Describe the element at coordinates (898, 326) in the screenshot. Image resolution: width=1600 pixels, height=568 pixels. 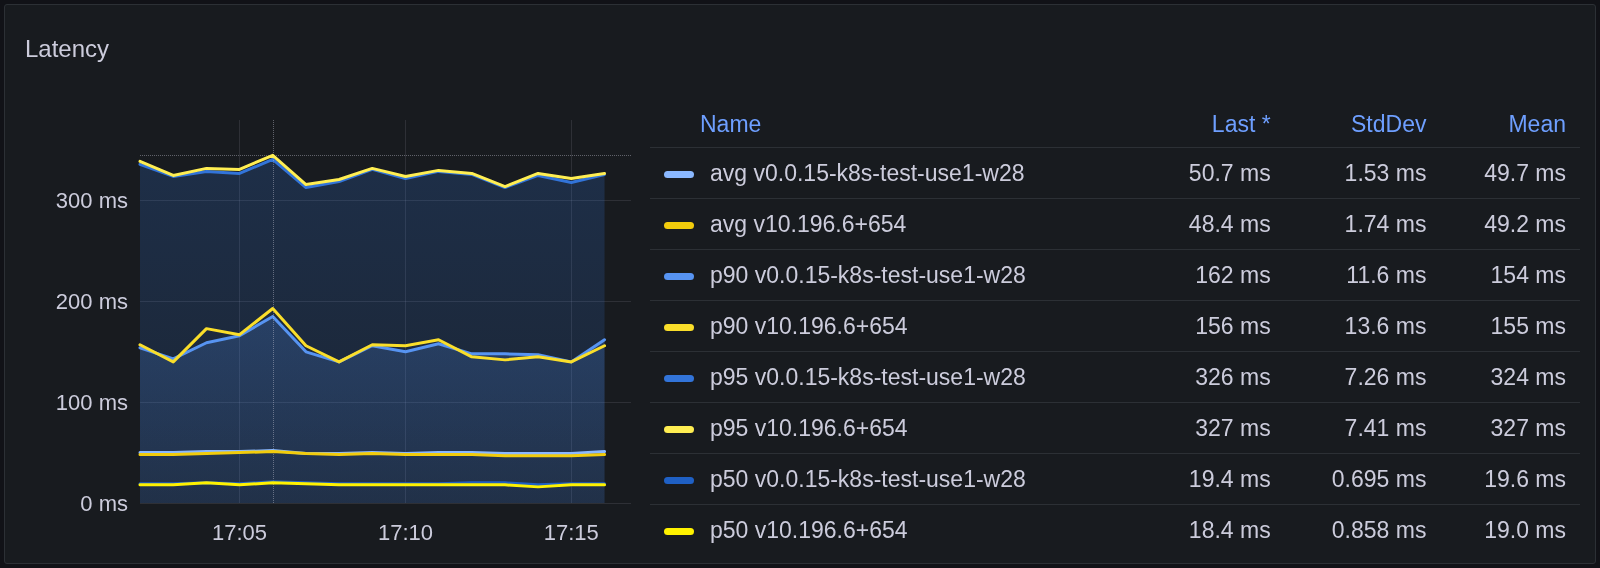
I see `legend-label: p90 v10.196.6+654` at that location.